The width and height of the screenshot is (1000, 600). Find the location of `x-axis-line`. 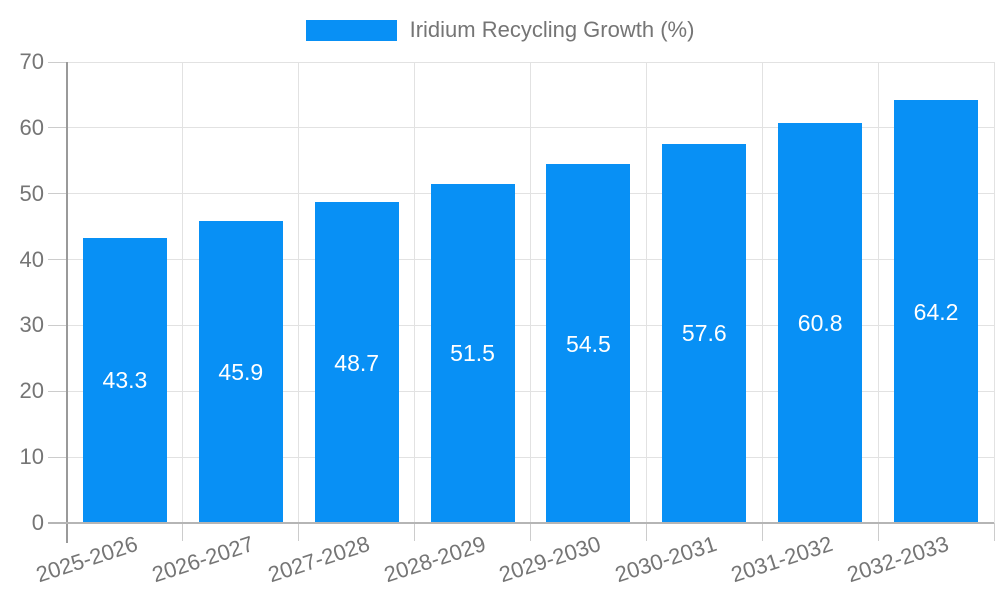

x-axis-line is located at coordinates (521, 523).